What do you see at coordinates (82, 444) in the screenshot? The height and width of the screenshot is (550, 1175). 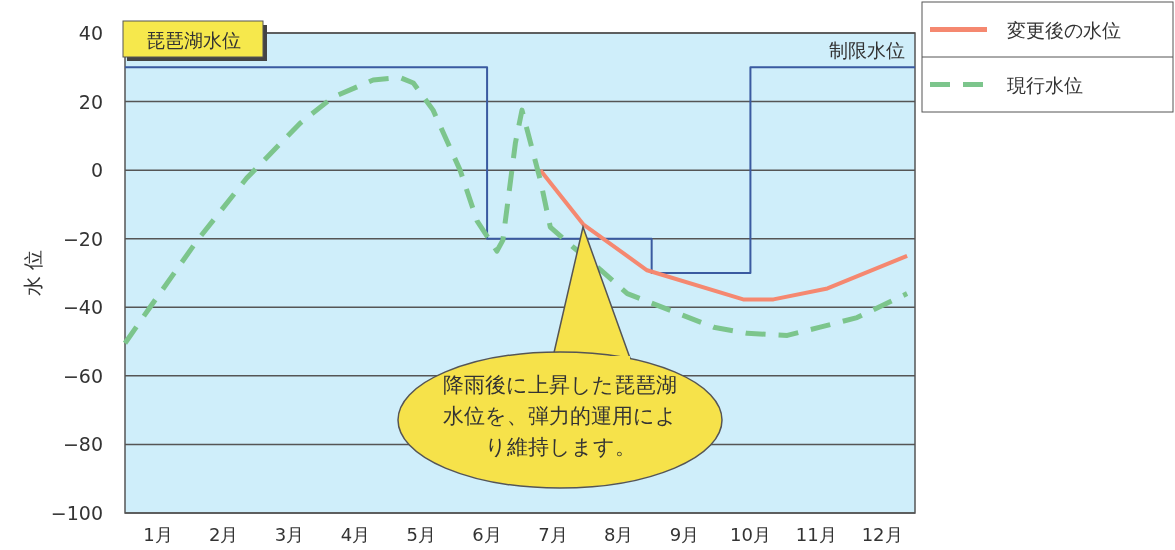 I see `y-tick-label: −80` at bounding box center [82, 444].